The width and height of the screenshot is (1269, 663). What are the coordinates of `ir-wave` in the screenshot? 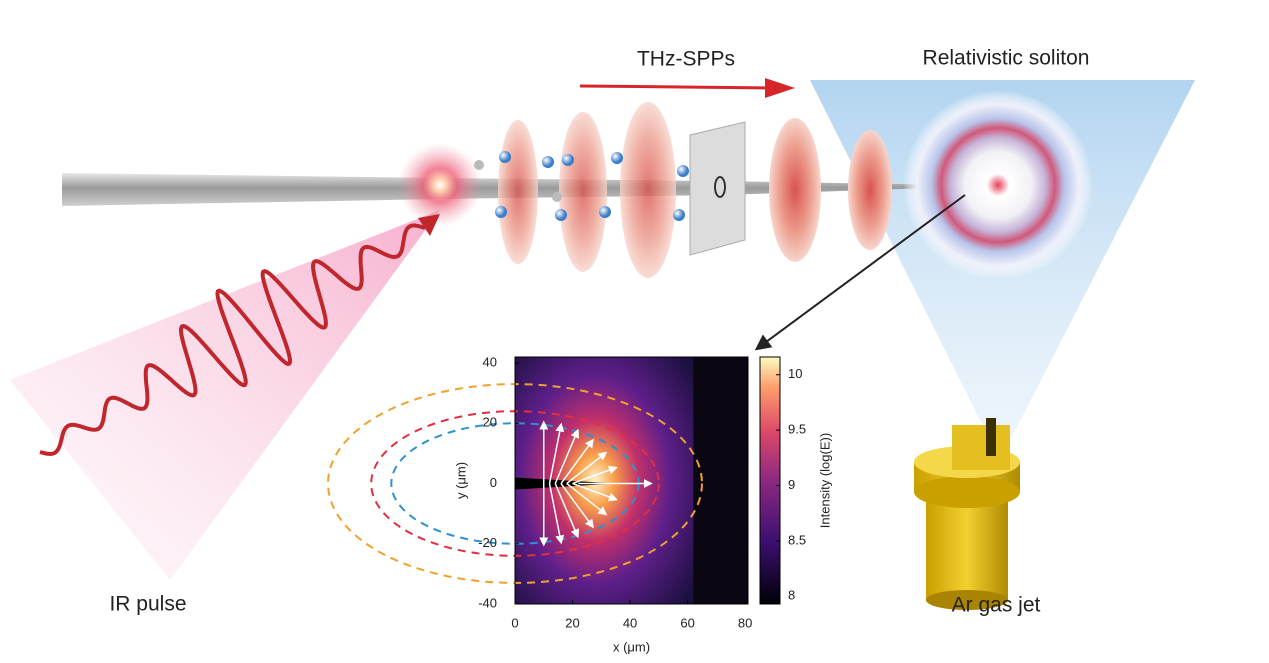 It's located at (232, 339).